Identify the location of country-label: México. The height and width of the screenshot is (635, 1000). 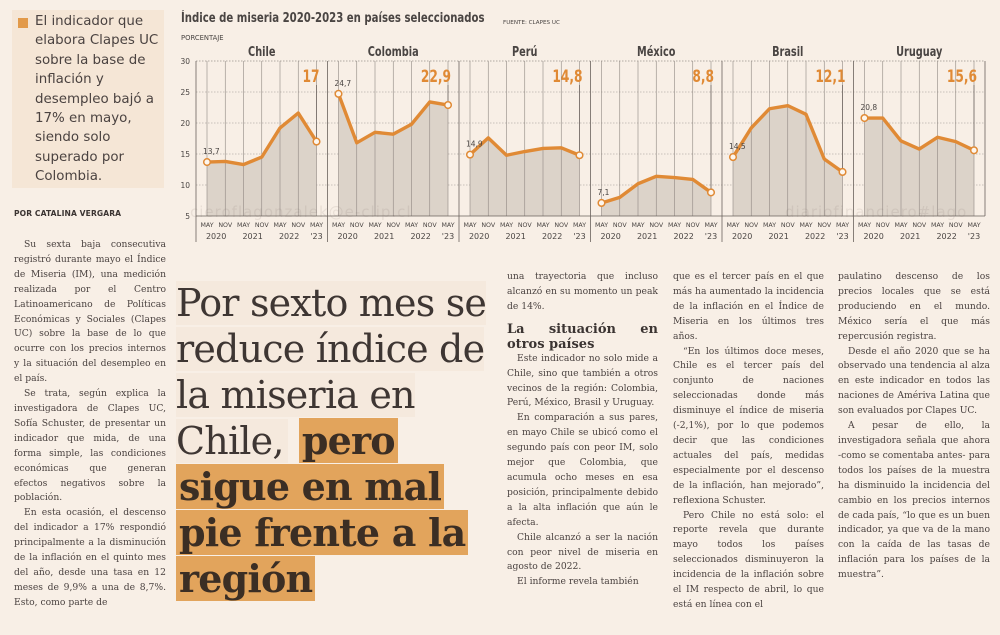
(656, 52).